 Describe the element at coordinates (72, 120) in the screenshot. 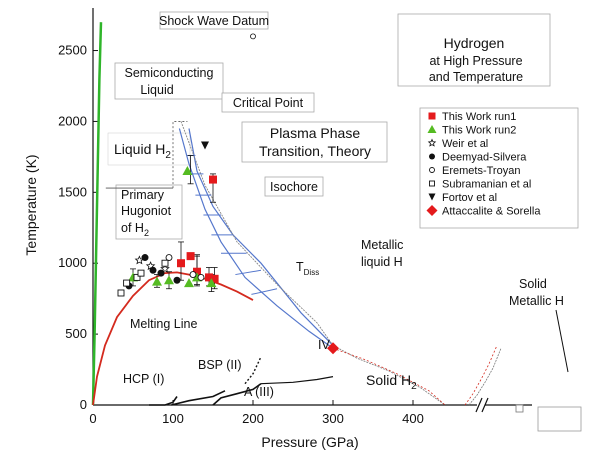

I see `y-tick-label: 2000` at that location.